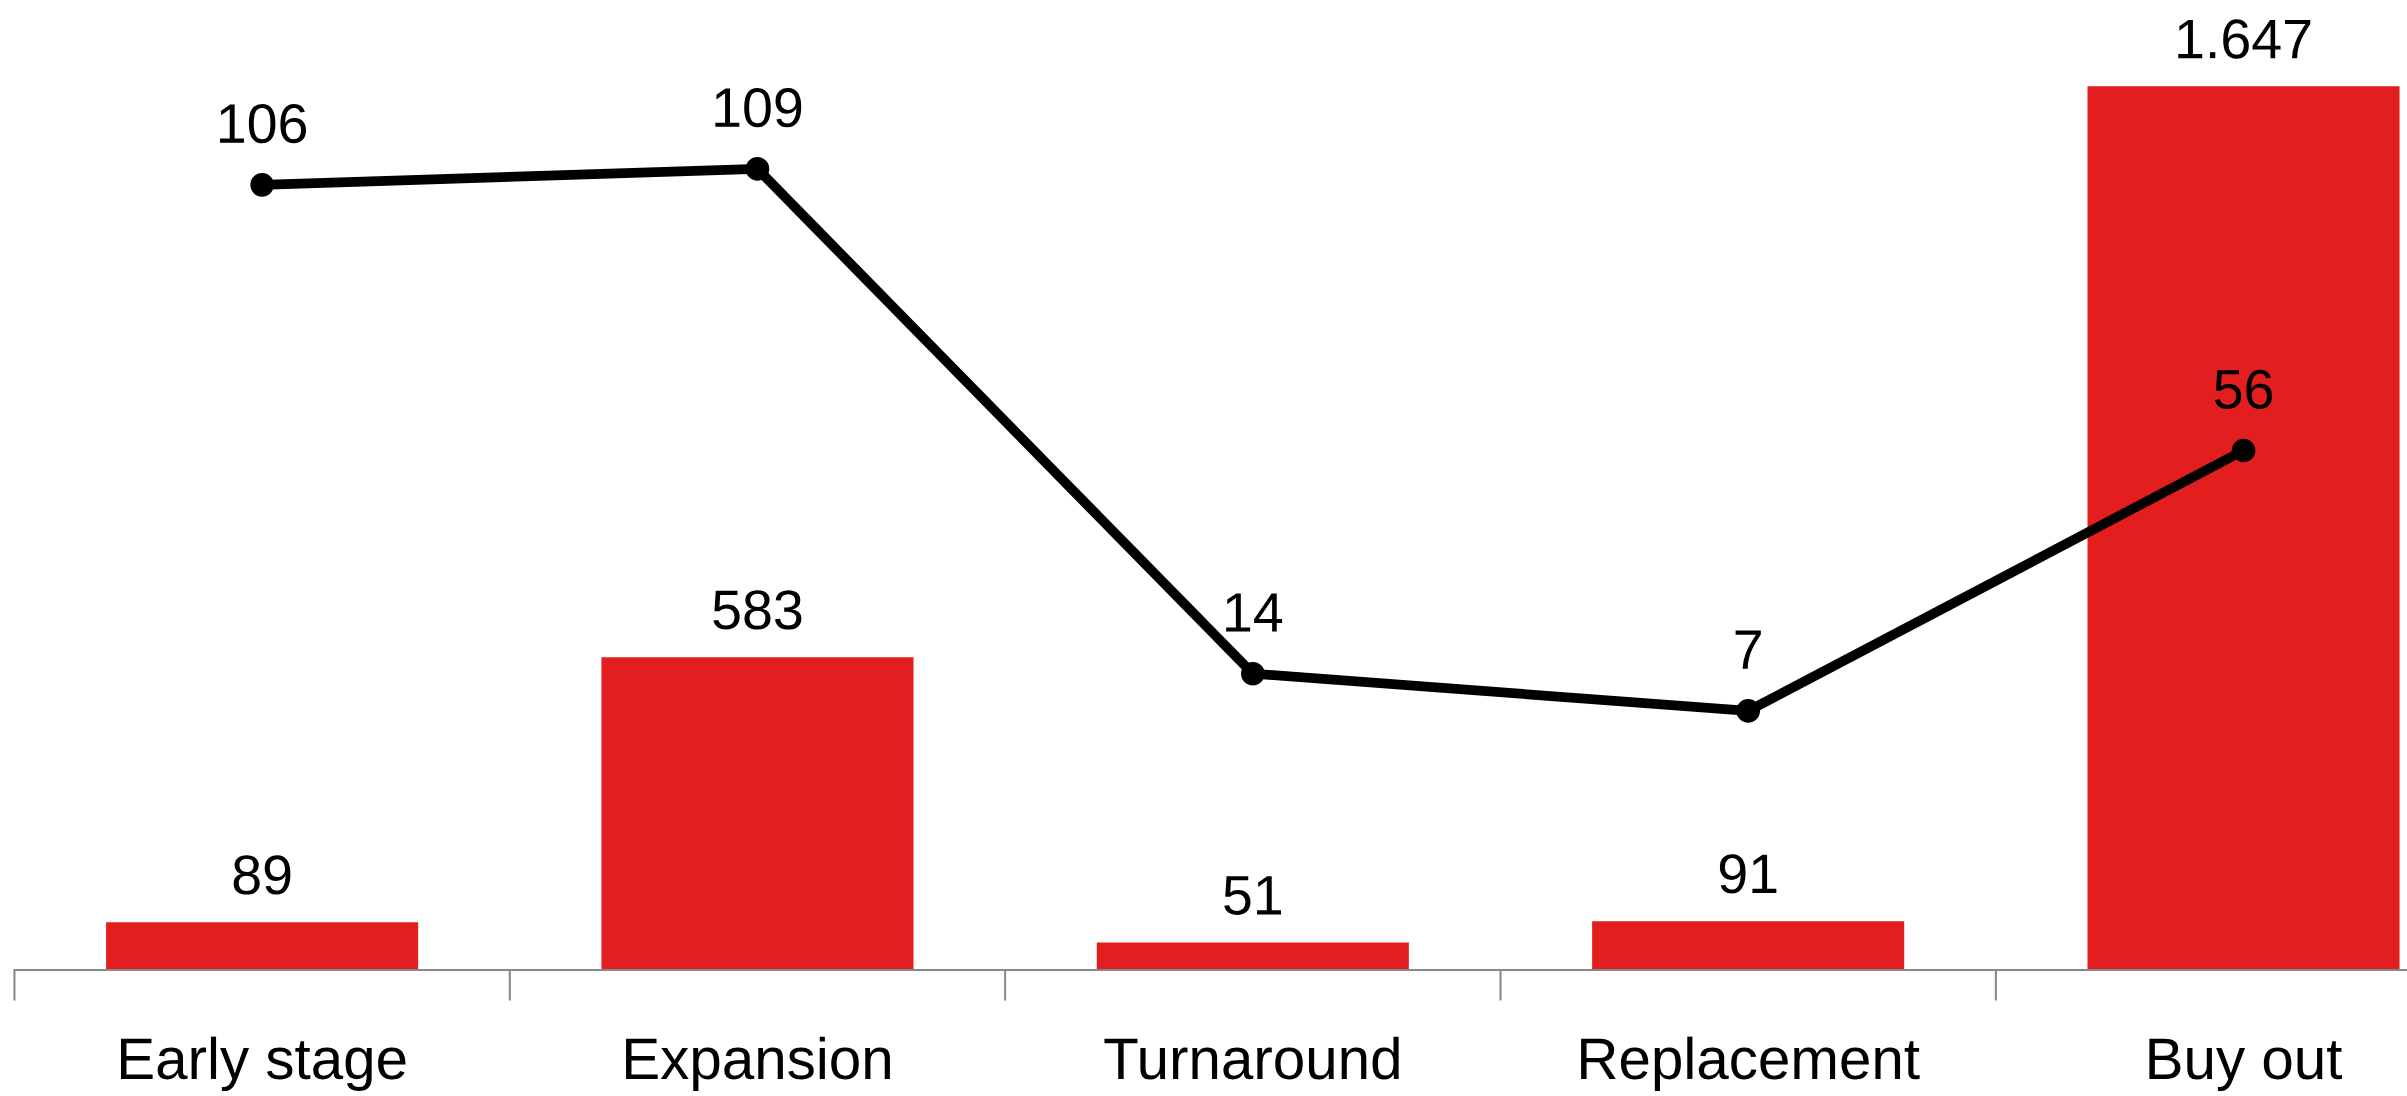  Describe the element at coordinates (1748, 649) in the screenshot. I see `data-label: 7` at that location.